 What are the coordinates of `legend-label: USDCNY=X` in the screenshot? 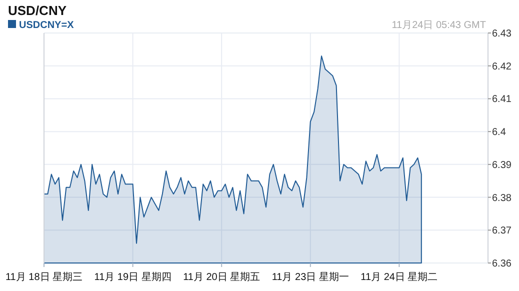 It's located at (46, 25).